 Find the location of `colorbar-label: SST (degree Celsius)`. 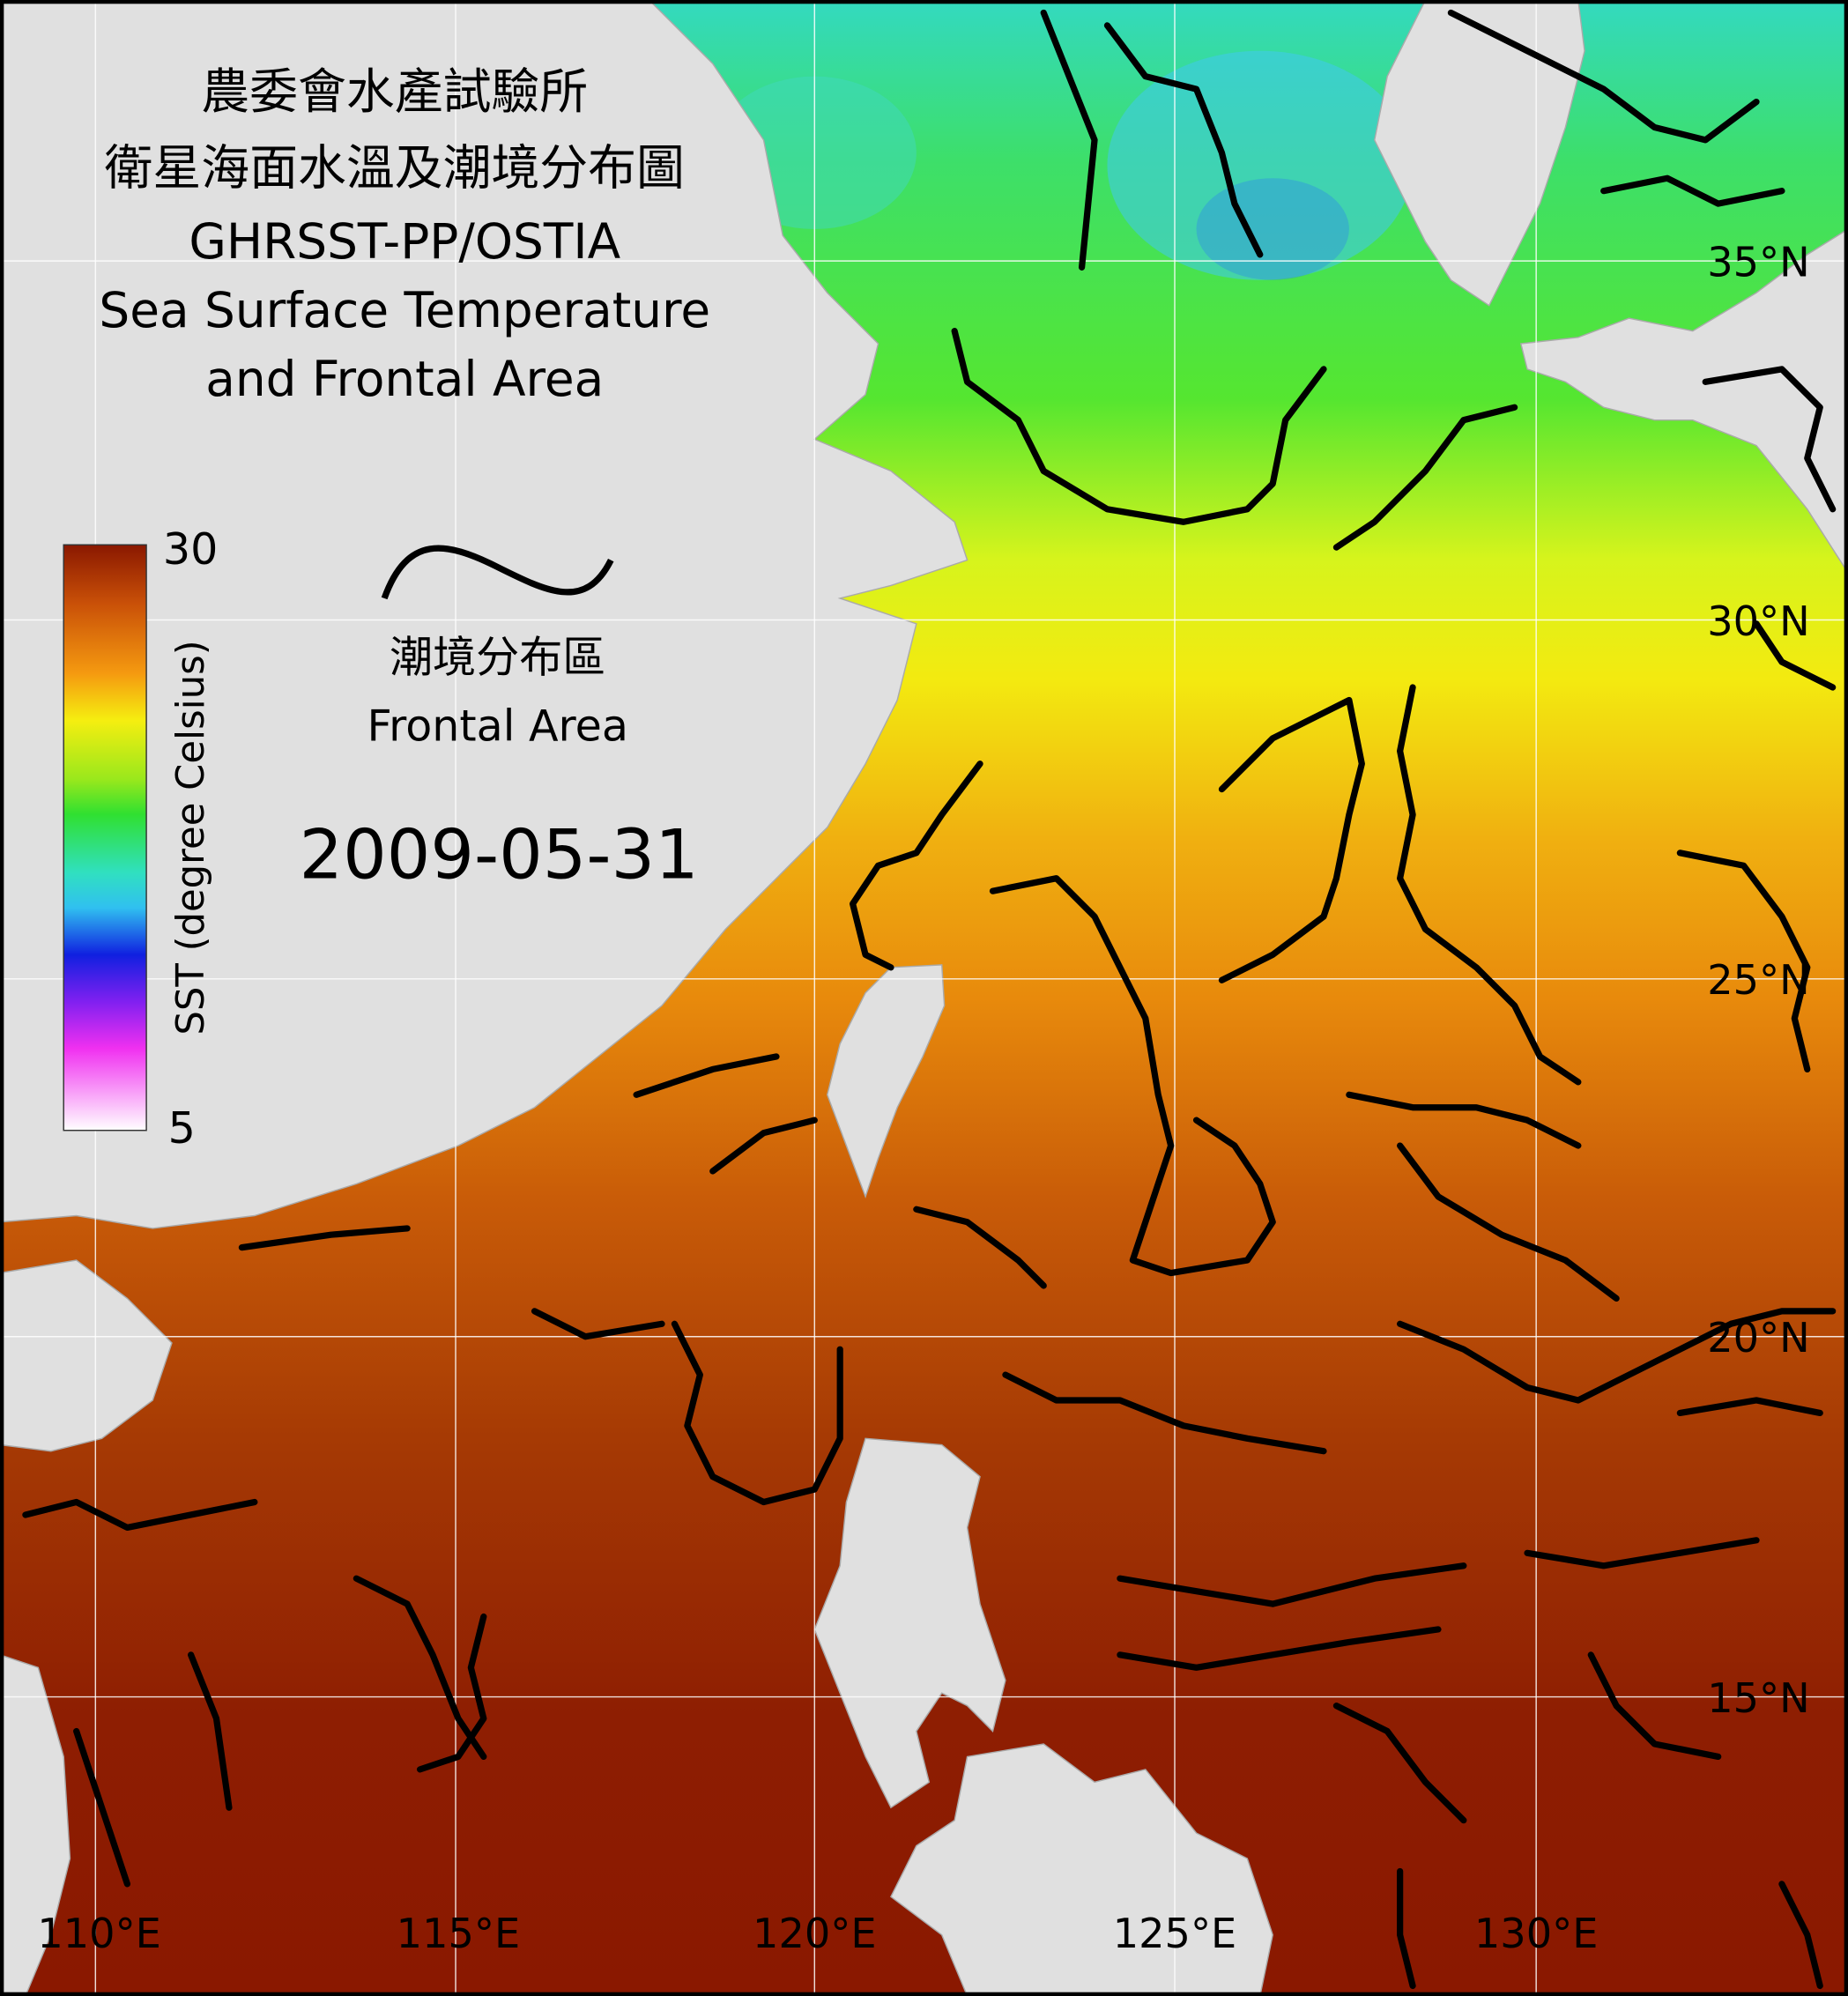

colorbar-label: SST (degree Celsius) is located at coordinates (191, 837).